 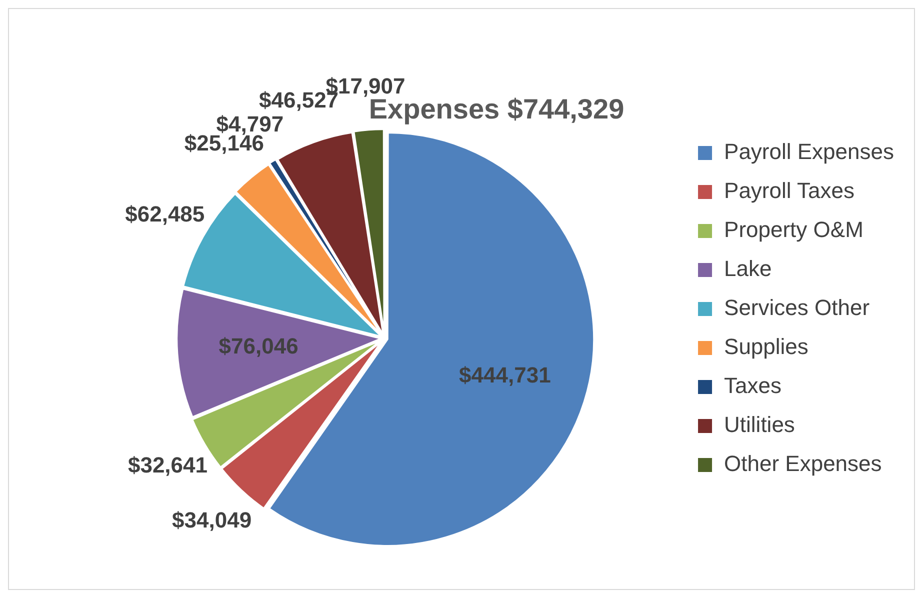 What do you see at coordinates (165, 213) in the screenshot?
I see `data-label: $62,485` at bounding box center [165, 213].